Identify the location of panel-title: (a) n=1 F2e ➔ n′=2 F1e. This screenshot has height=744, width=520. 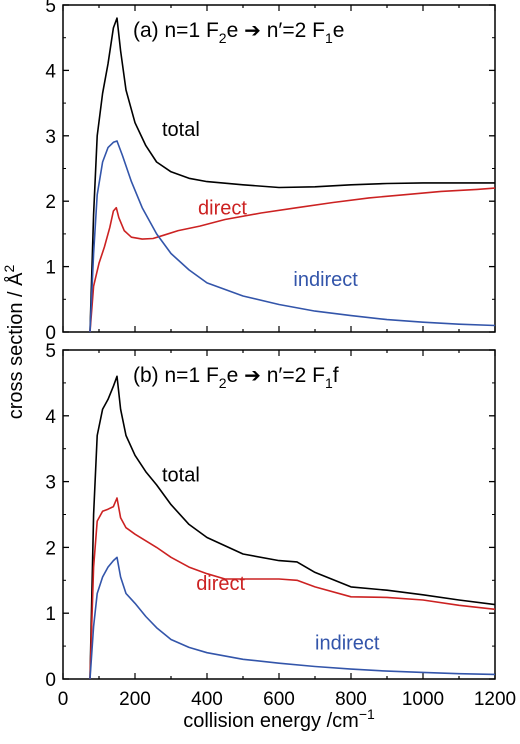
(238, 32).